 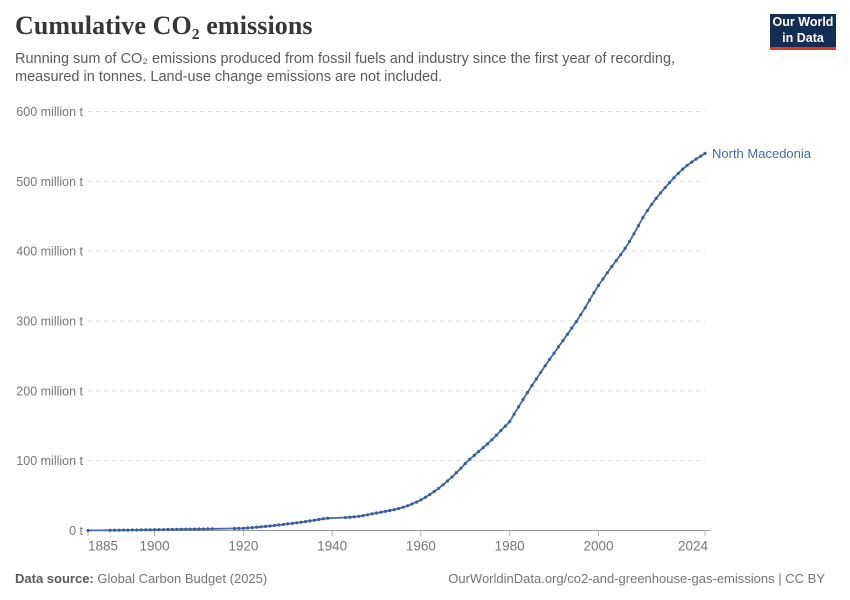 What do you see at coordinates (398, 542) in the screenshot?
I see `x-axis: 1885 1900 1920 1940 1960 1980 2000 2024` at bounding box center [398, 542].